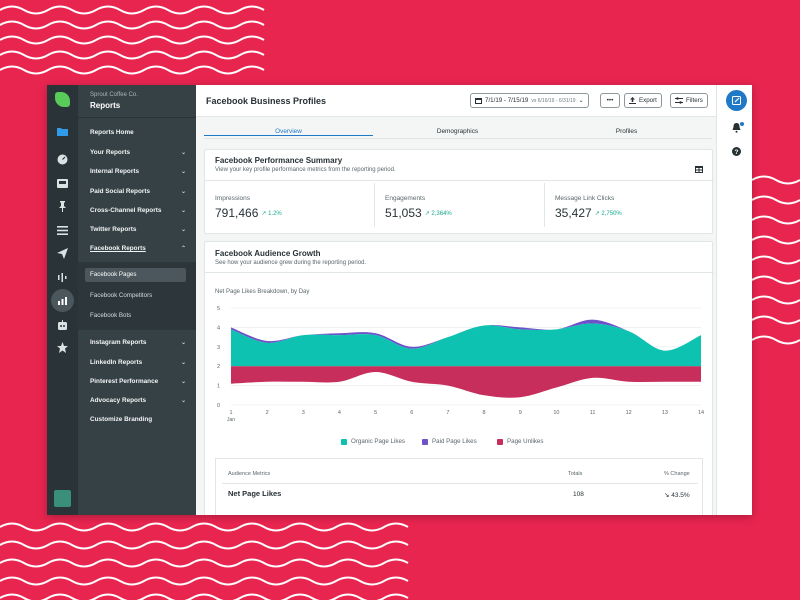 The height and width of the screenshot is (600, 800). What do you see at coordinates (120, 191) in the screenshot?
I see `sidebar-item-label: Paid Social Reports` at bounding box center [120, 191].